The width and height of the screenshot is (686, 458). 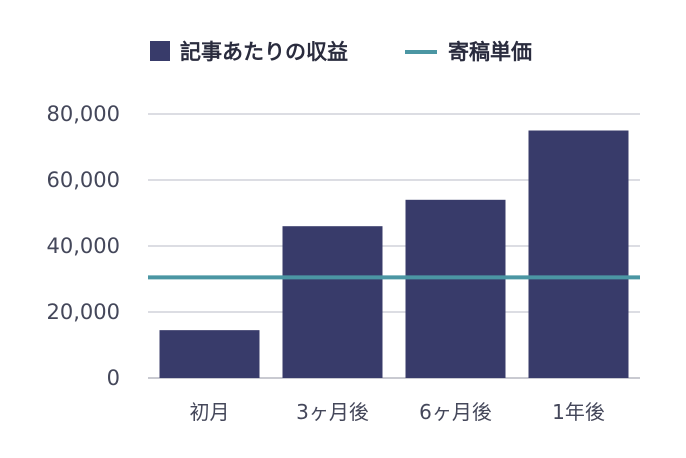 What do you see at coordinates (397, 412) in the screenshot?
I see `x-axis: 初月 3ヶ月後 6ヶ月後 1年後` at bounding box center [397, 412].